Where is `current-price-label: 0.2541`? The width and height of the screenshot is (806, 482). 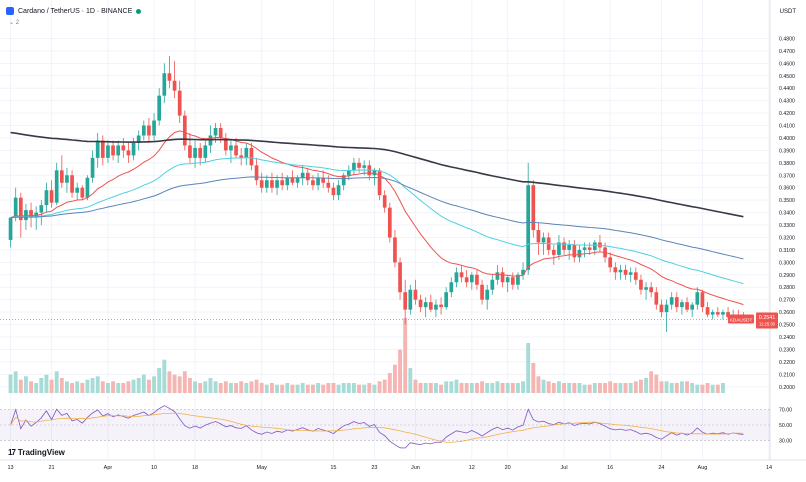
current-price-label: 0.2541 is located at coordinates (767, 318).